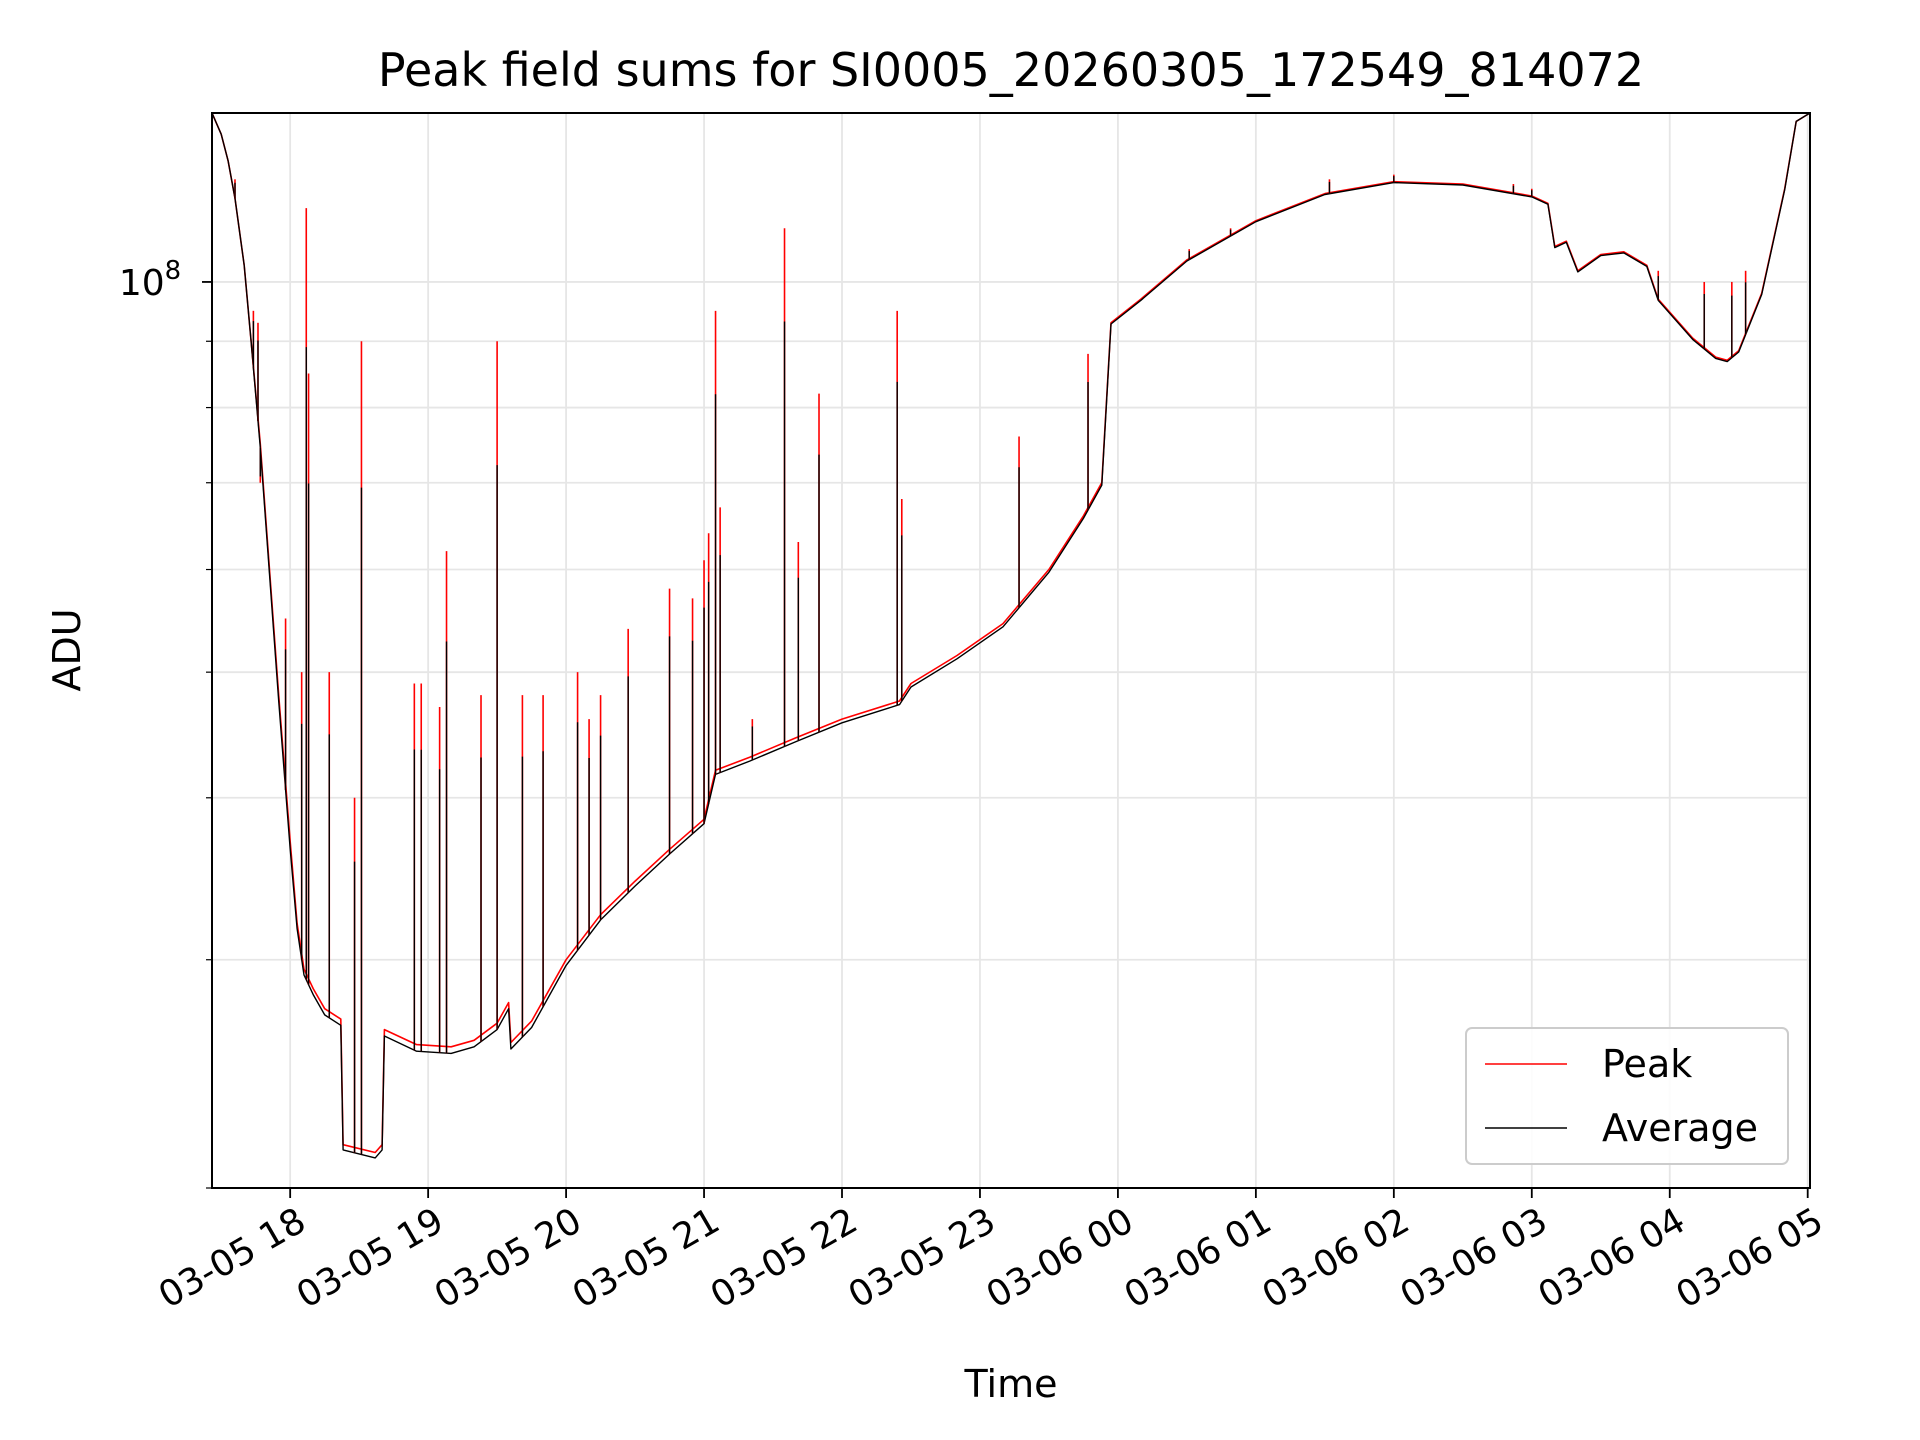 The height and width of the screenshot is (1440, 1920). I want to click on legend: Peak Average, so click(1627, 1096).